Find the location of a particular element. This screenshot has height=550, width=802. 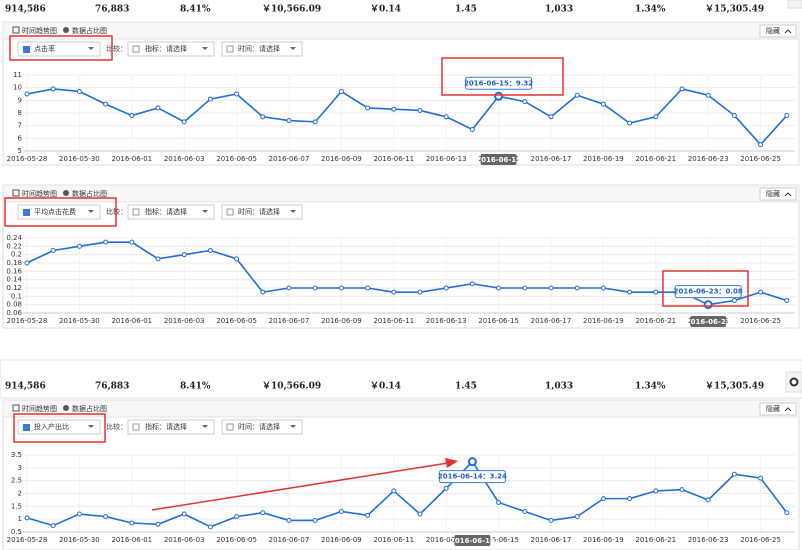

y-tick-label: 0.14 is located at coordinates (14, 280).